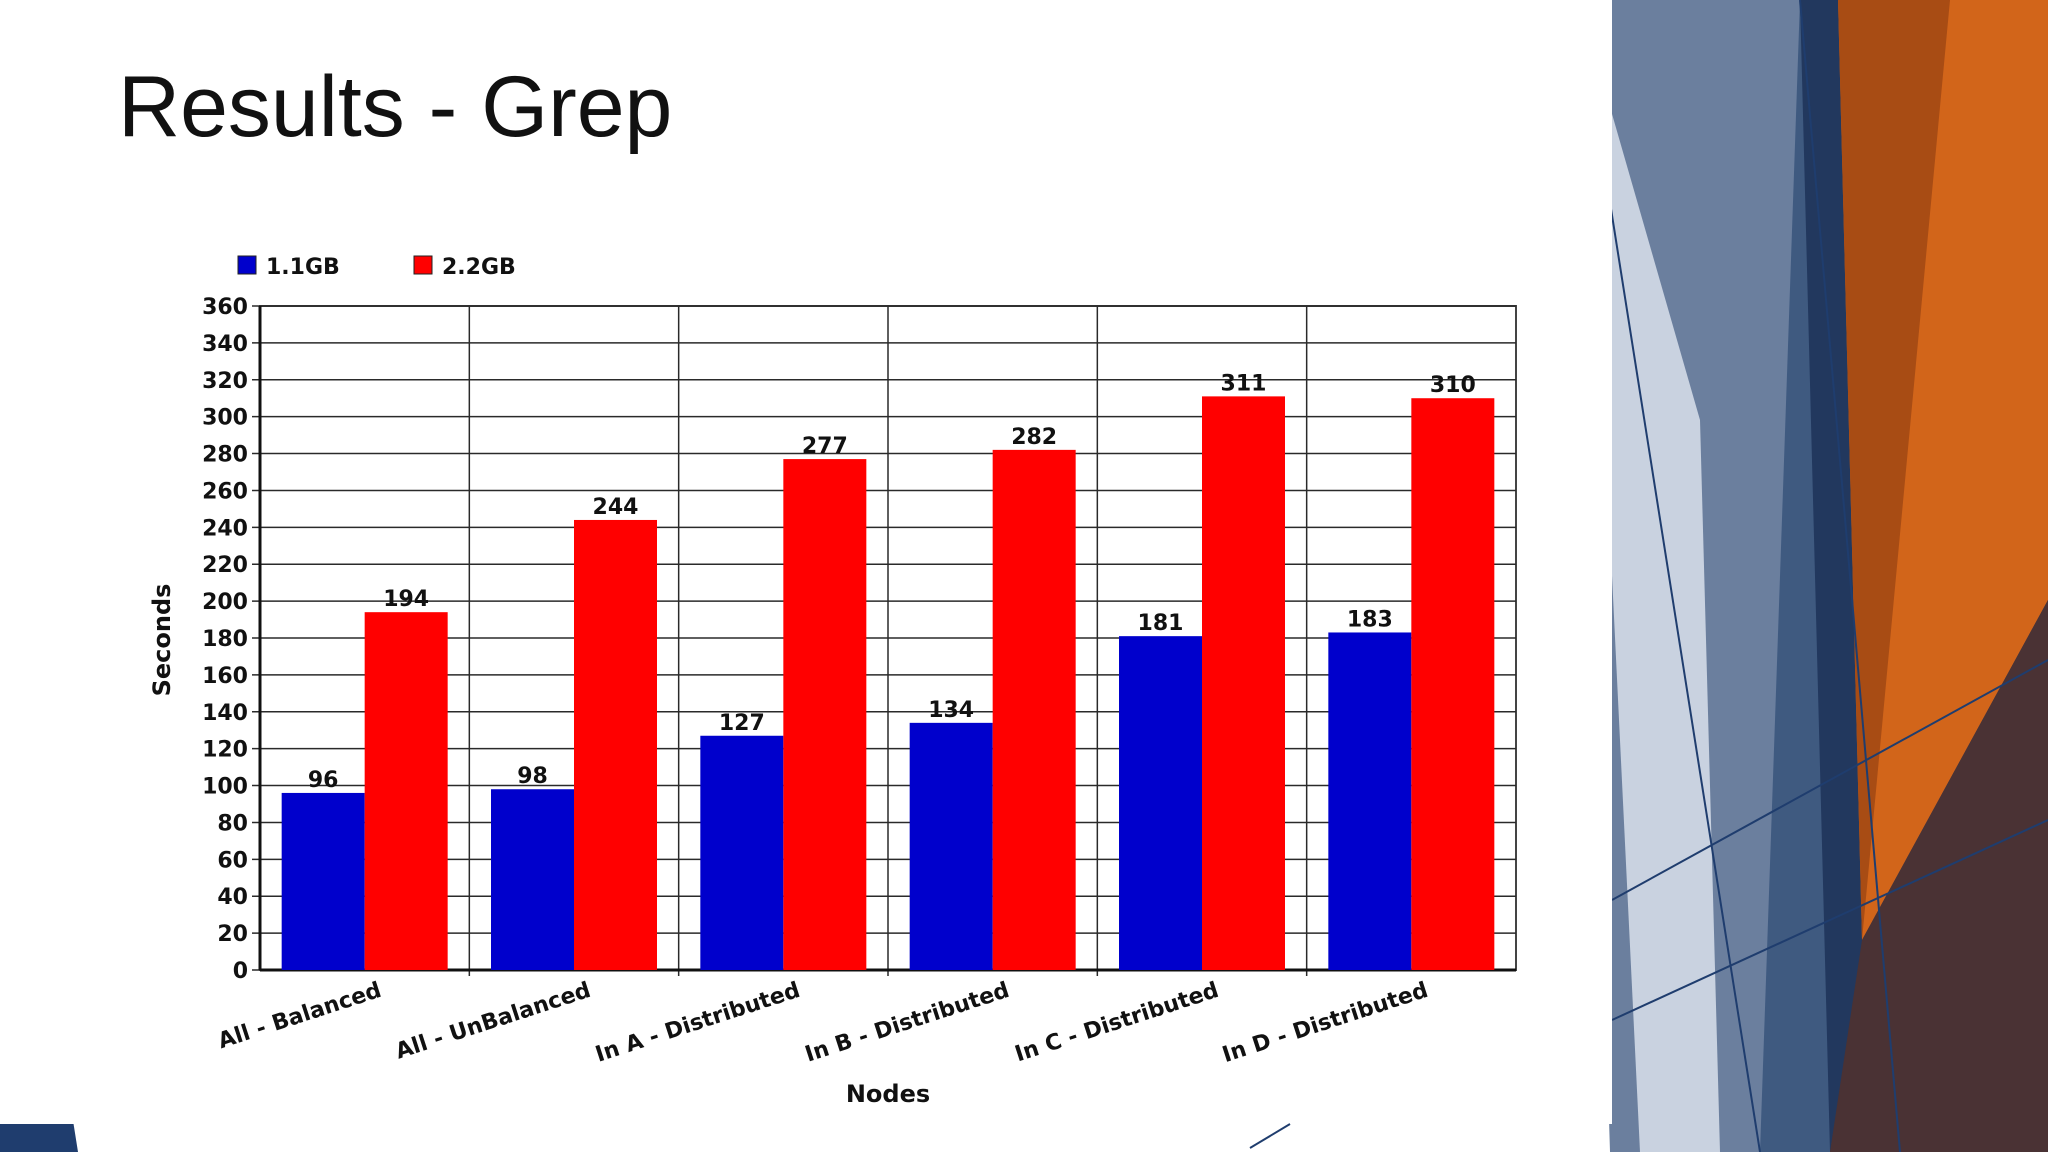 Image resolution: width=2048 pixels, height=1152 pixels. Describe the element at coordinates (532, 776) in the screenshot. I see `data-label: 98` at that location.